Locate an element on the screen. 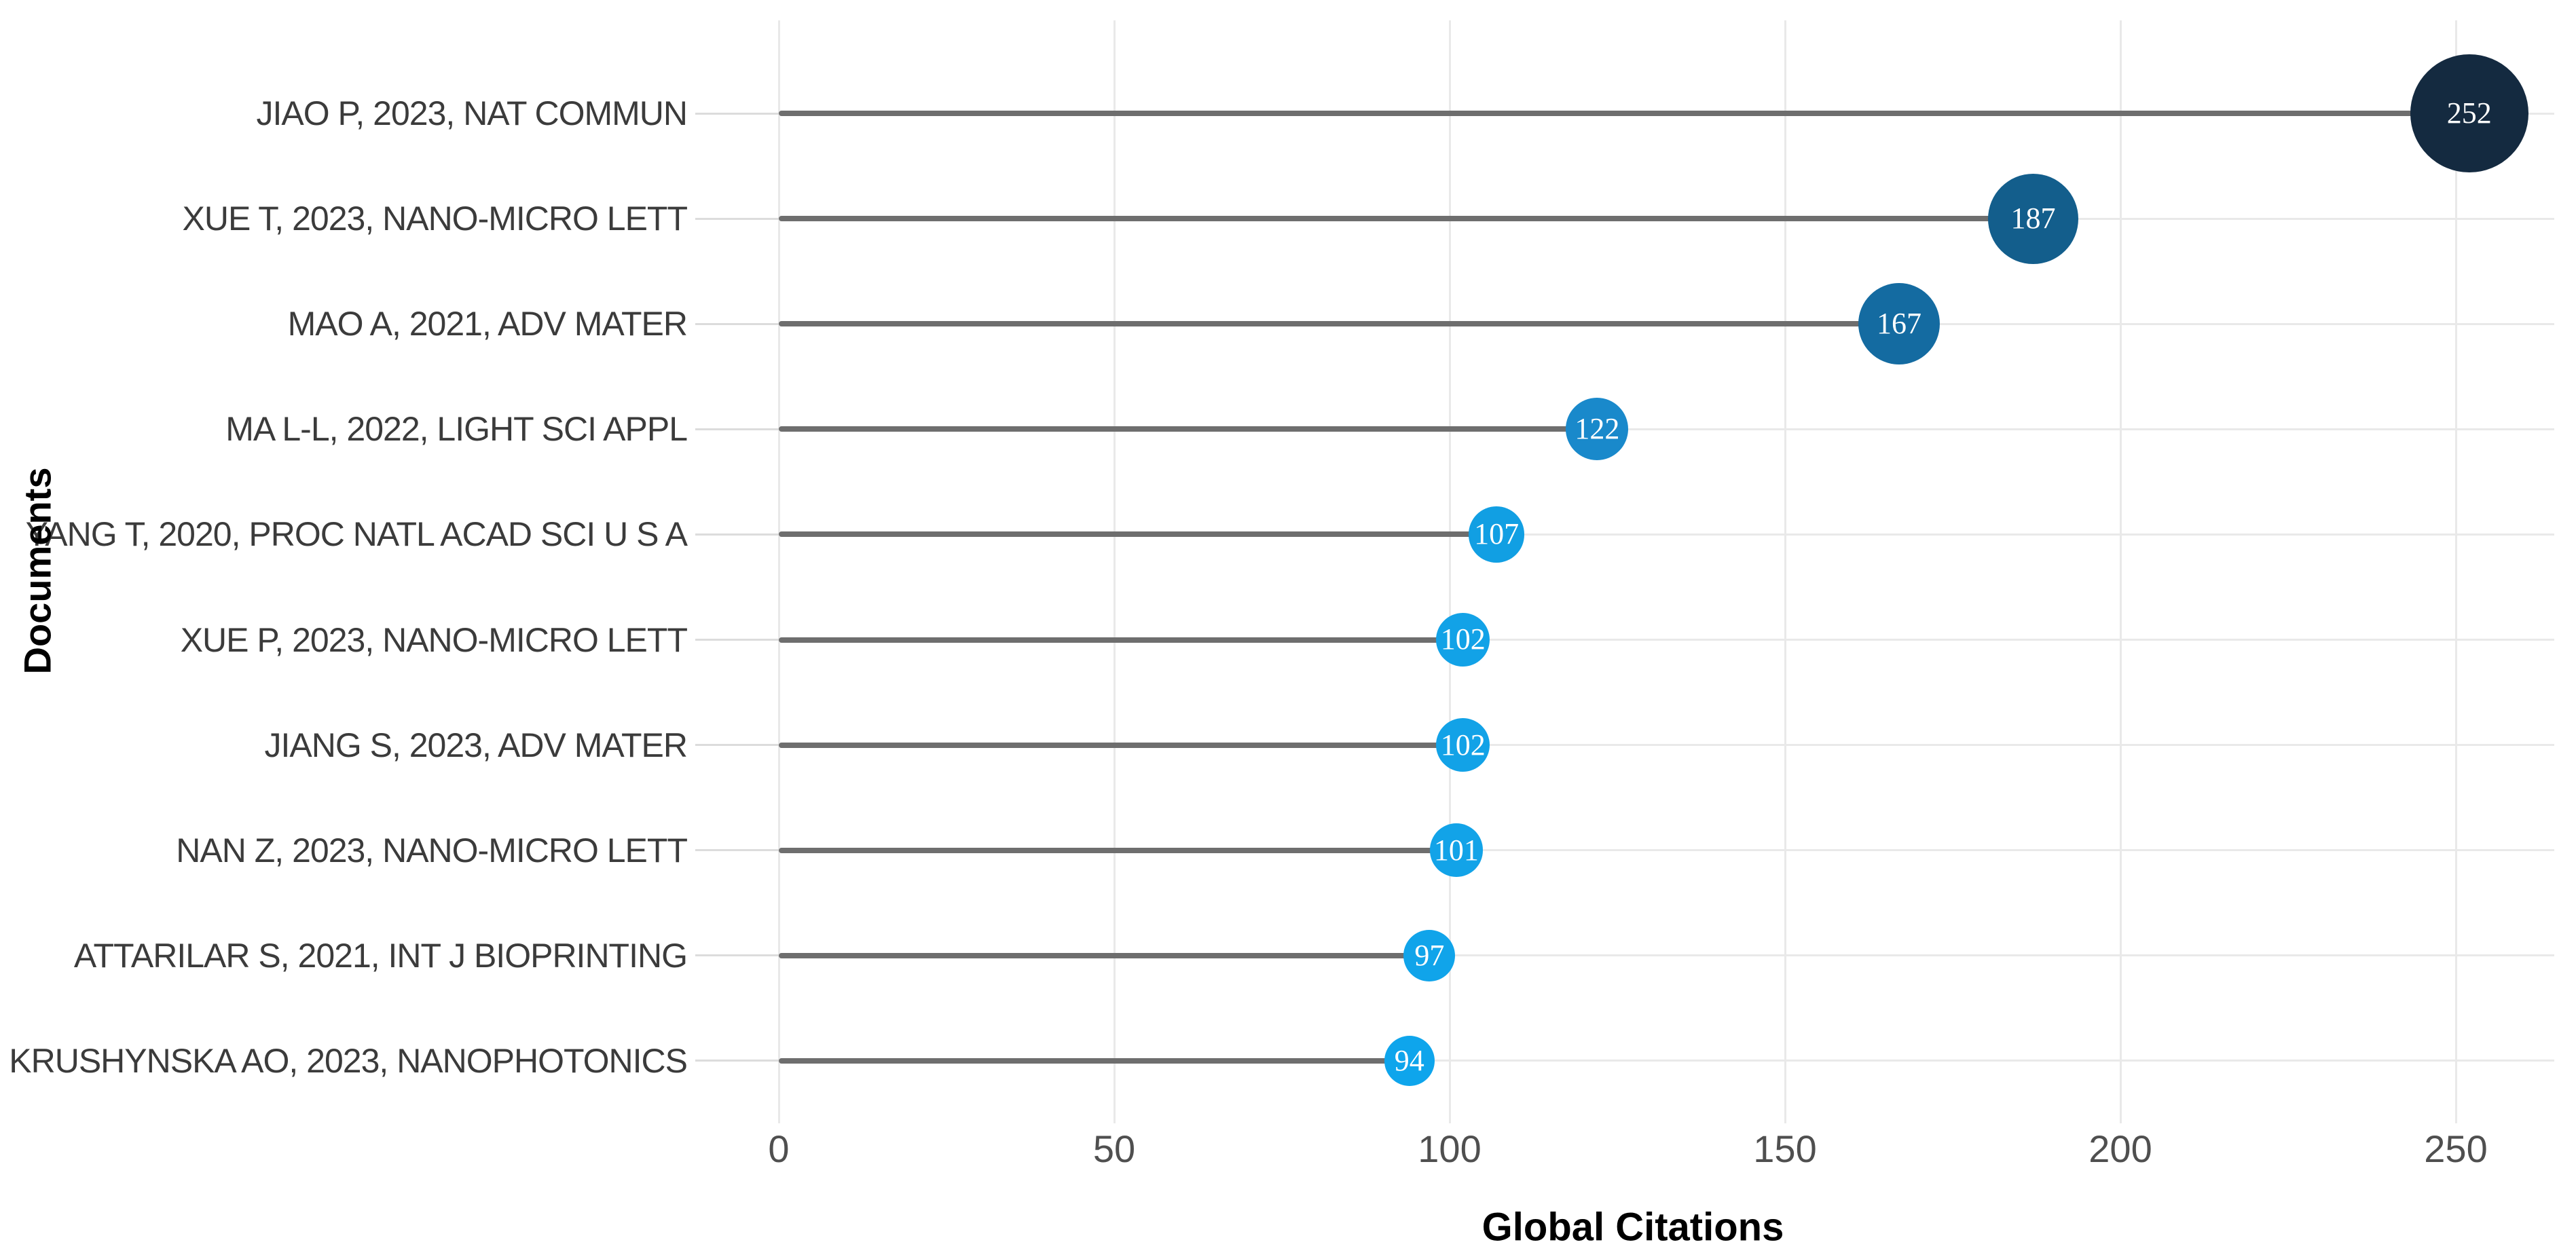  citation-bubble: 252 is located at coordinates (2469, 113).